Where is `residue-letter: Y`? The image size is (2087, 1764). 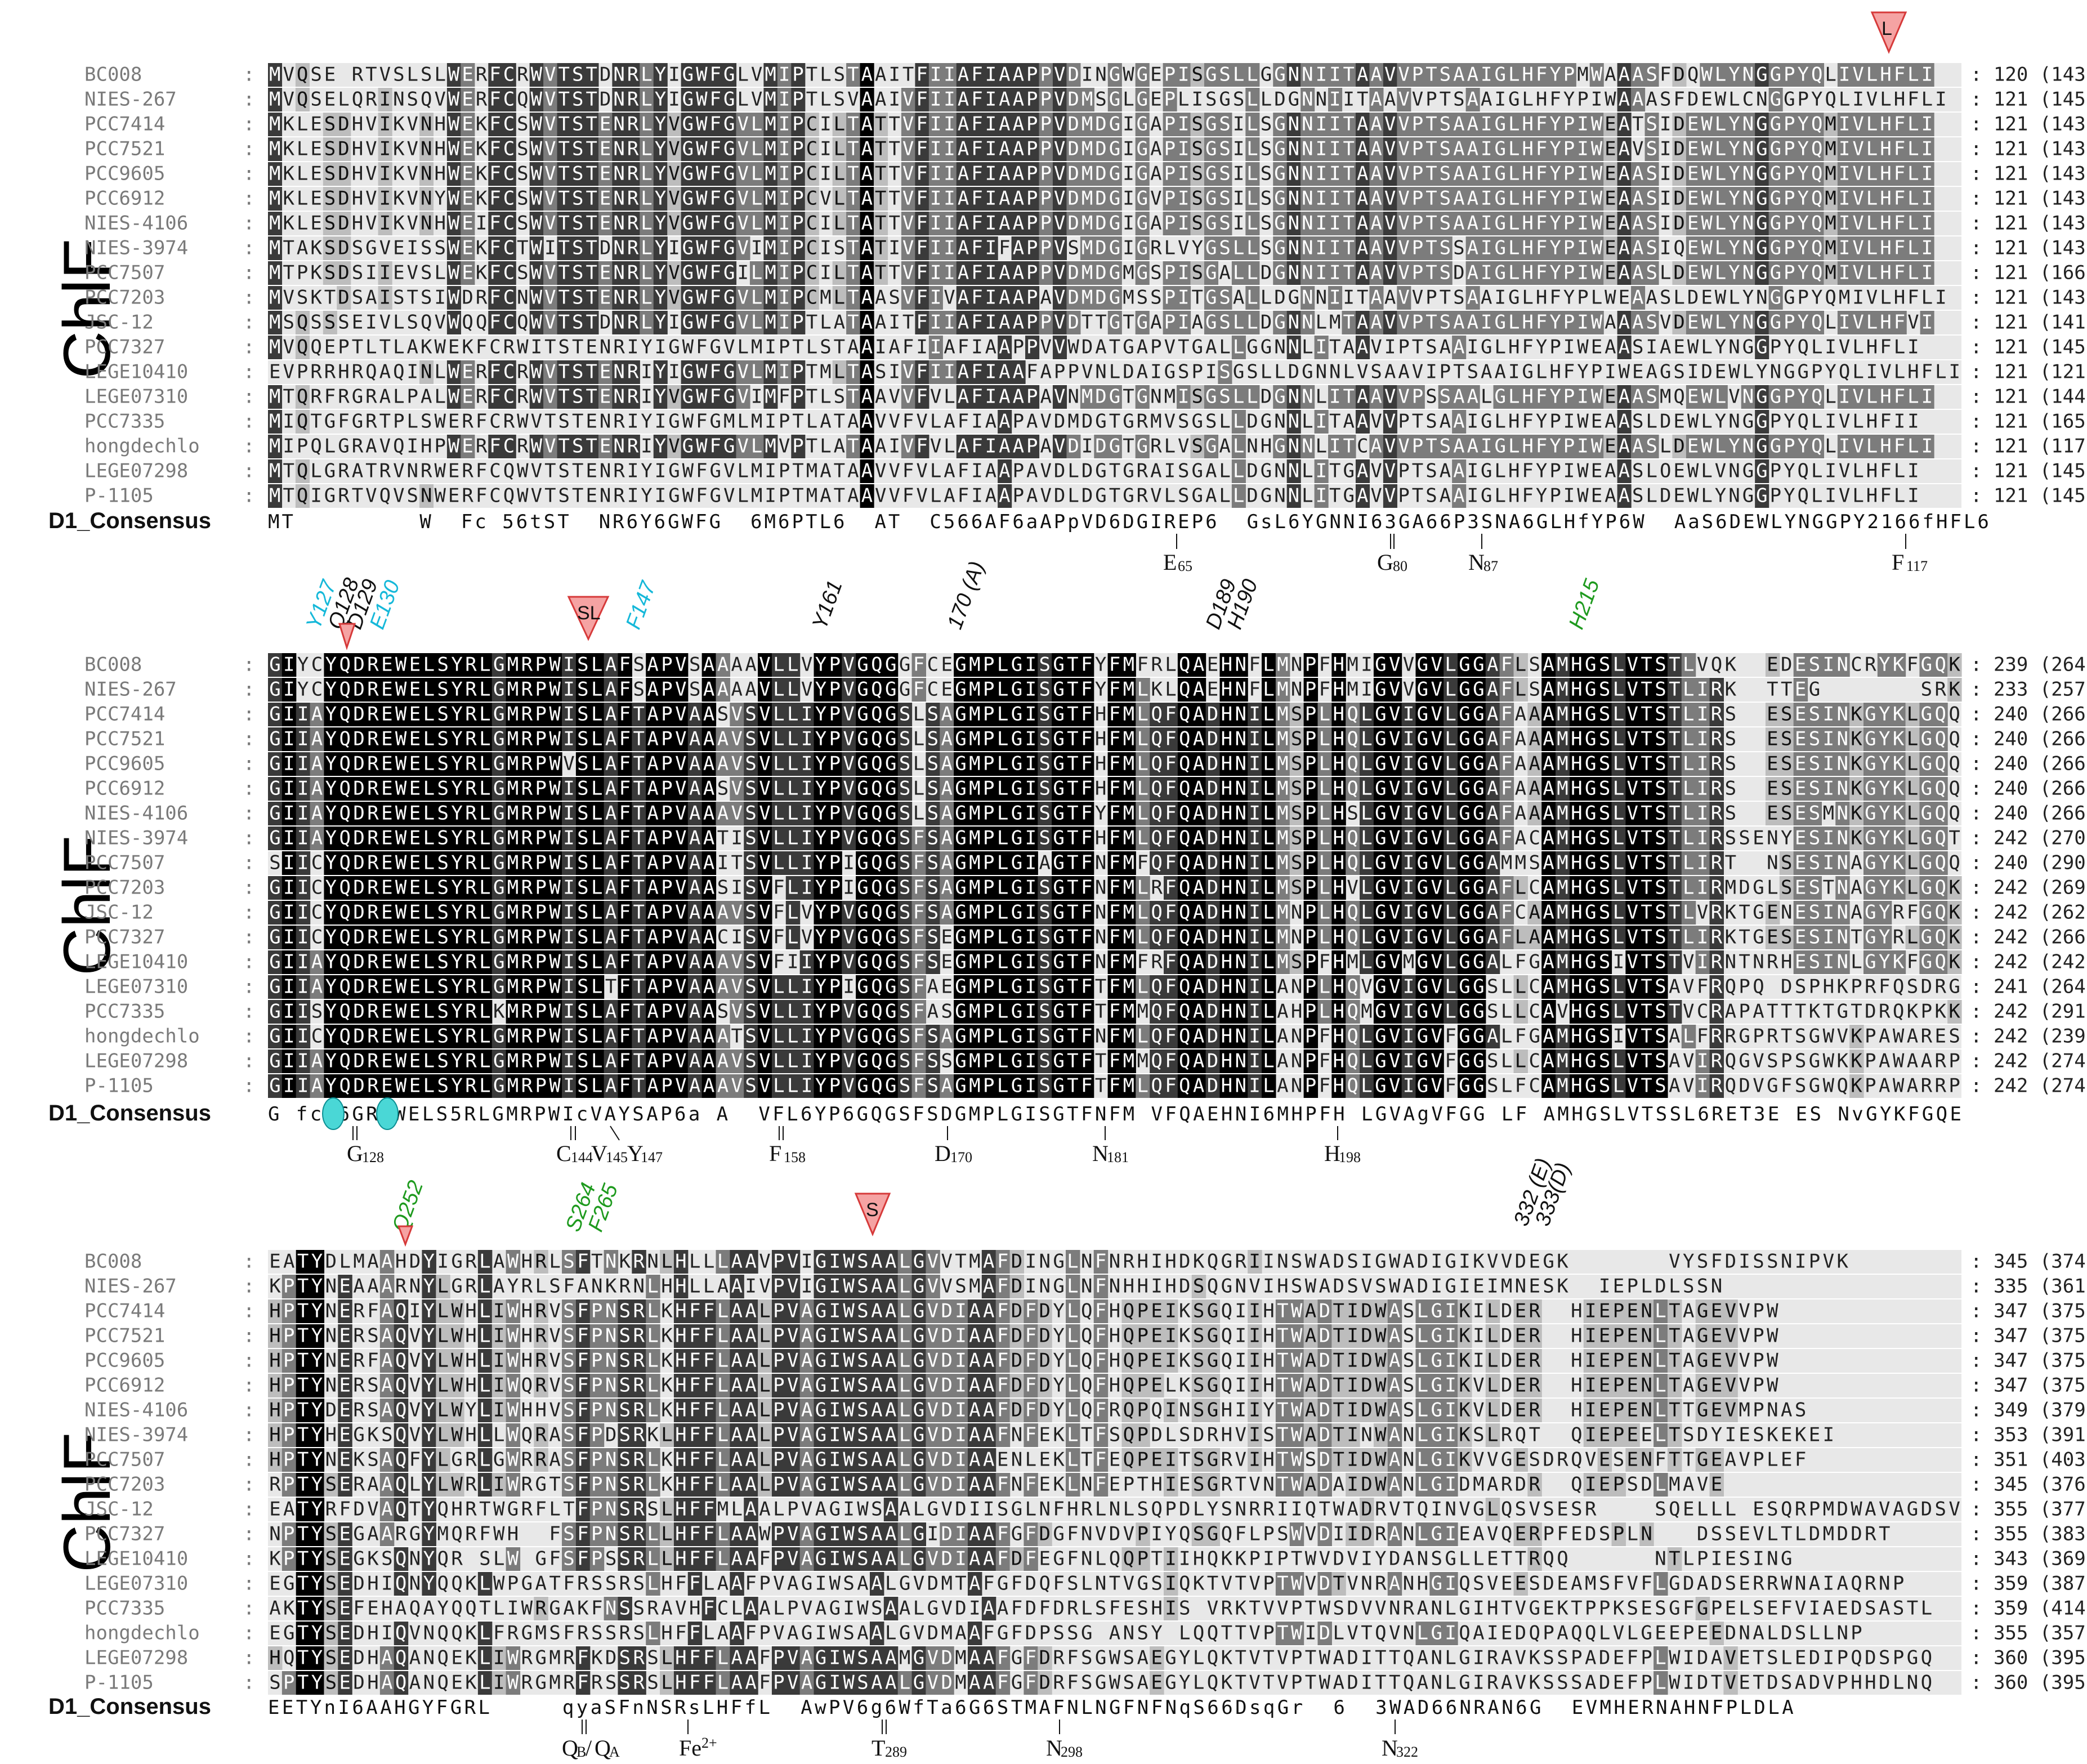 residue-letter: Y is located at coordinates (456, 665).